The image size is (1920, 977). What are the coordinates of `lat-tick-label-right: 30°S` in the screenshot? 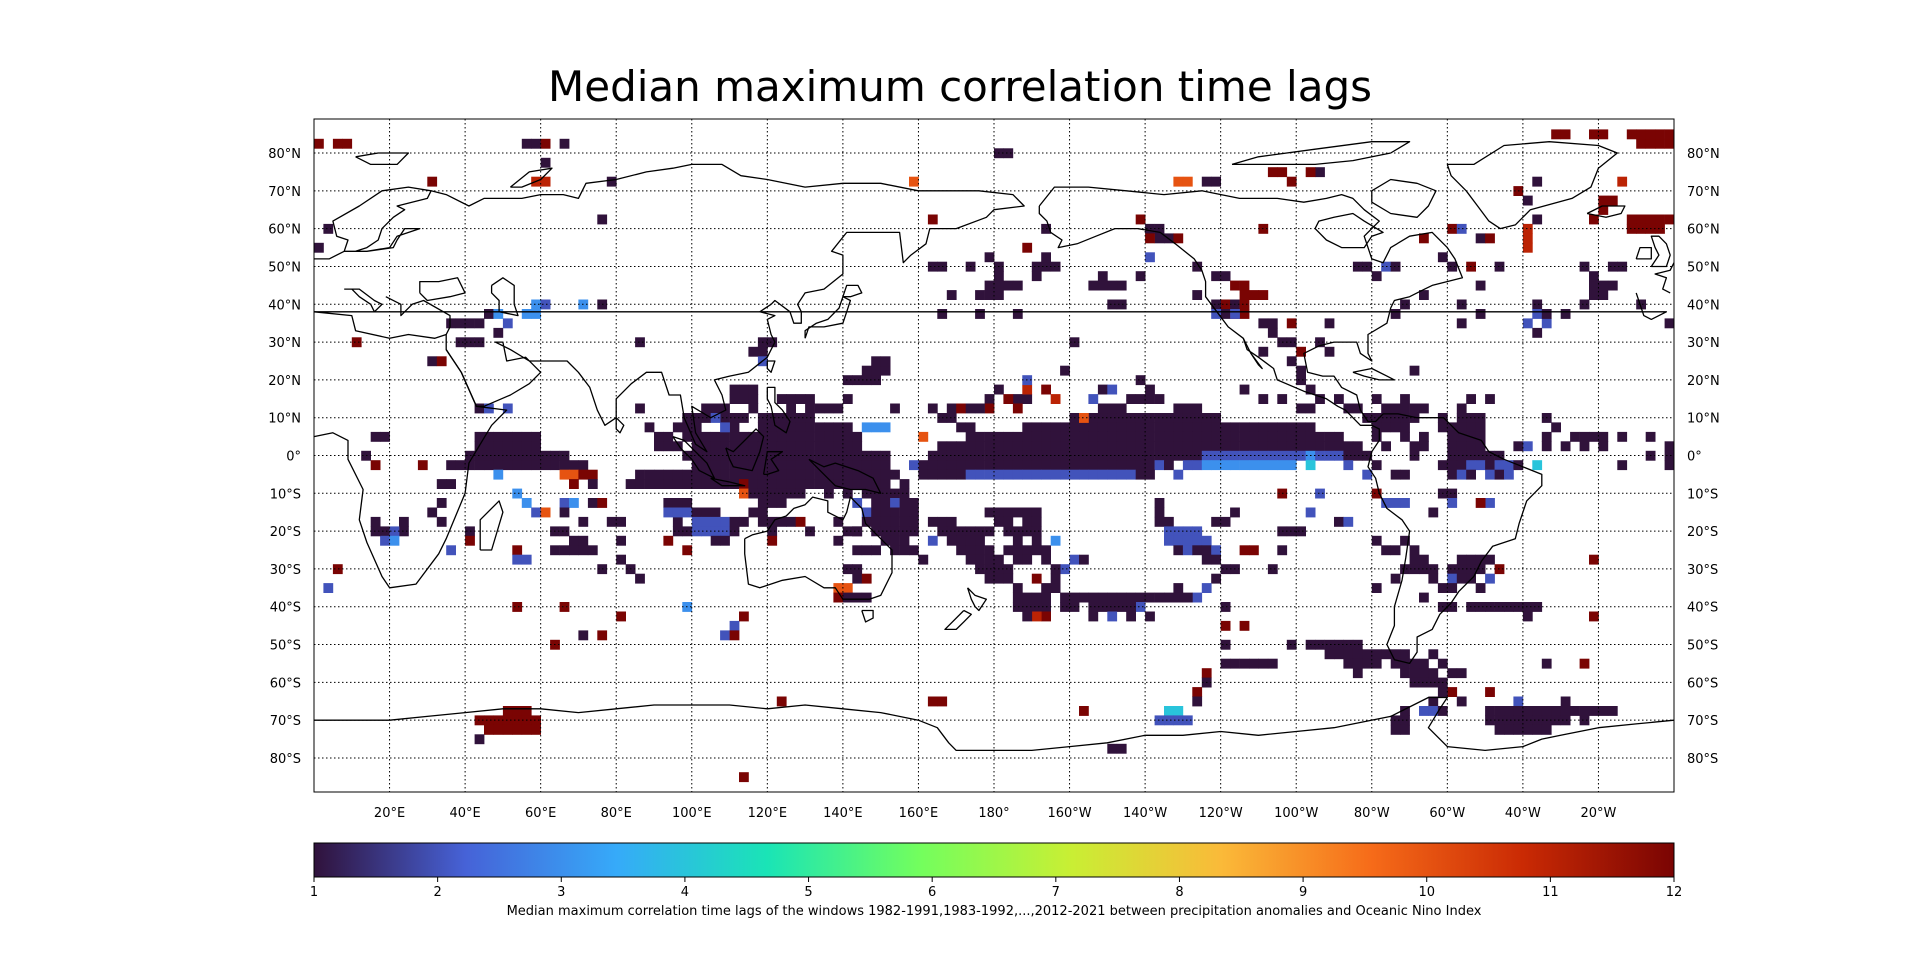 It's located at (1702, 570).